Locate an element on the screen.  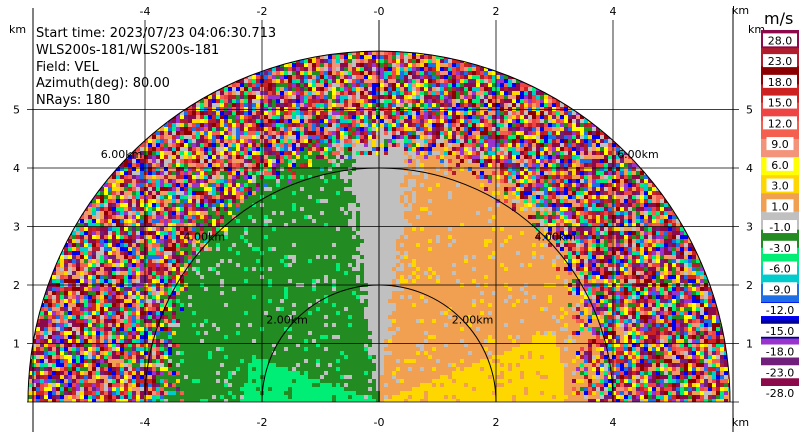
start-time-text: Start time: 2023/07/23 04:06:30.713 is located at coordinates (156, 33).